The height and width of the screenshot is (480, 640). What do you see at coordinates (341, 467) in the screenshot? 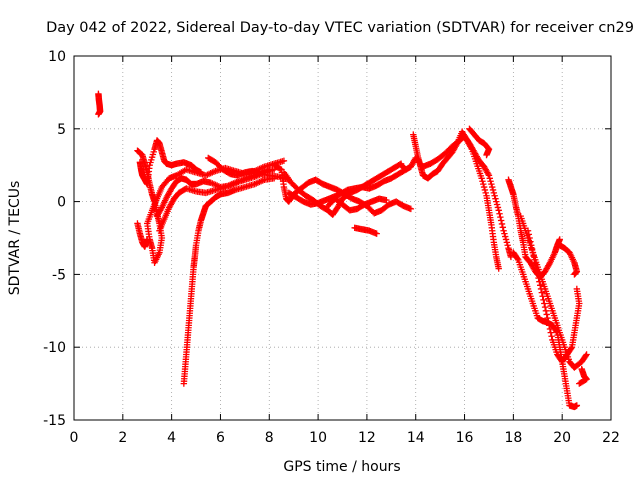
I see `x-axis-label: GPS time / hours` at bounding box center [341, 467].